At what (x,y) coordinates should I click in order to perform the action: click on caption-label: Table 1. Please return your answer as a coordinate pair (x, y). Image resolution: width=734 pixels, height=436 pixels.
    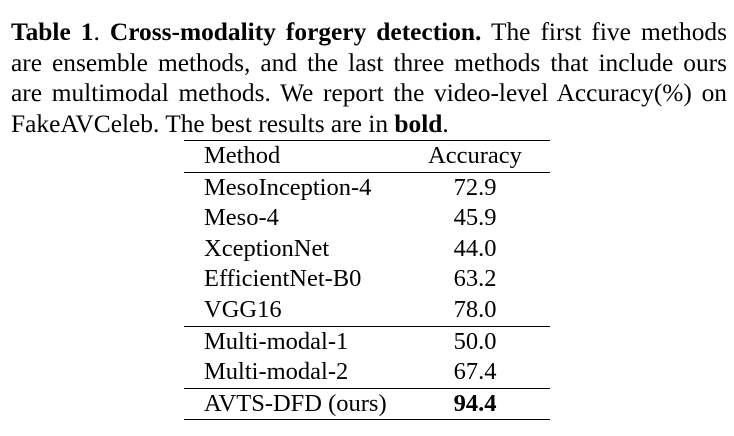
    Looking at the image, I should click on (52, 32).